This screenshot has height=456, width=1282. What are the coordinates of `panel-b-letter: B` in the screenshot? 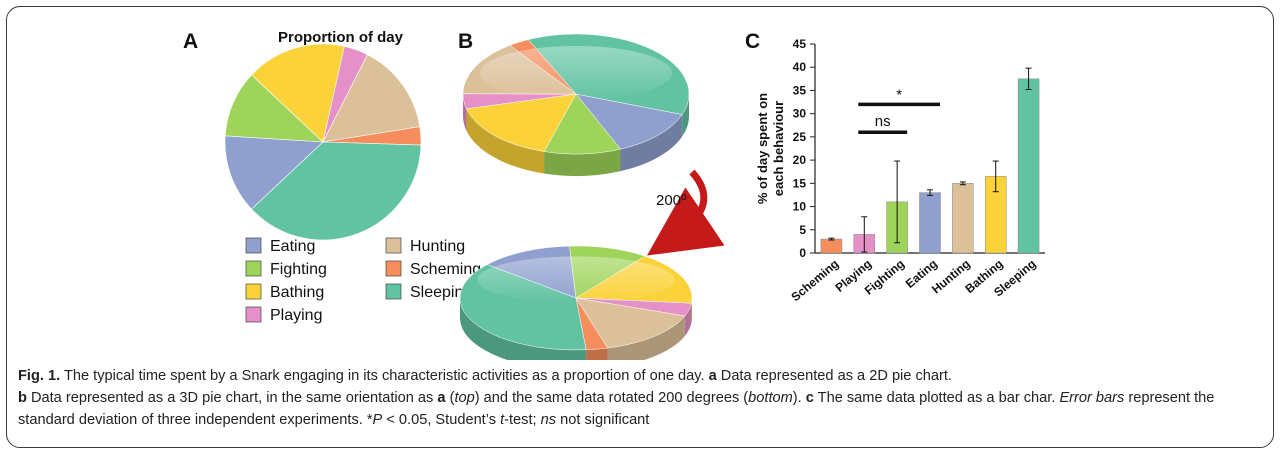 It's located at (465, 41).